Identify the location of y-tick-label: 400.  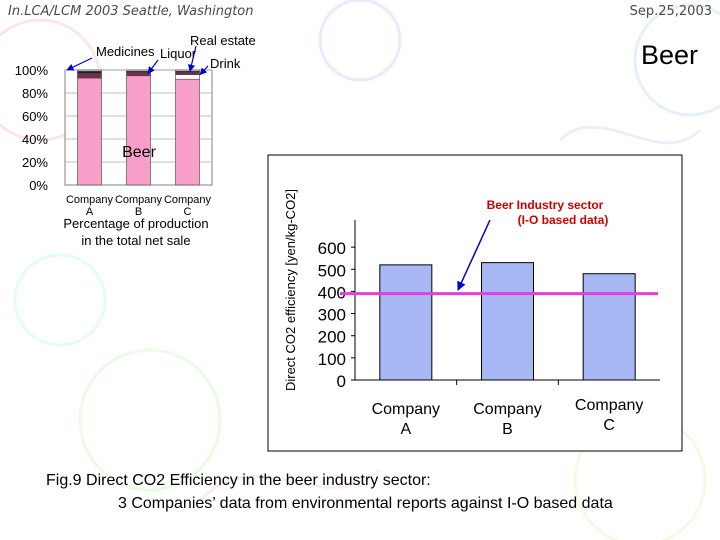
(332, 292).